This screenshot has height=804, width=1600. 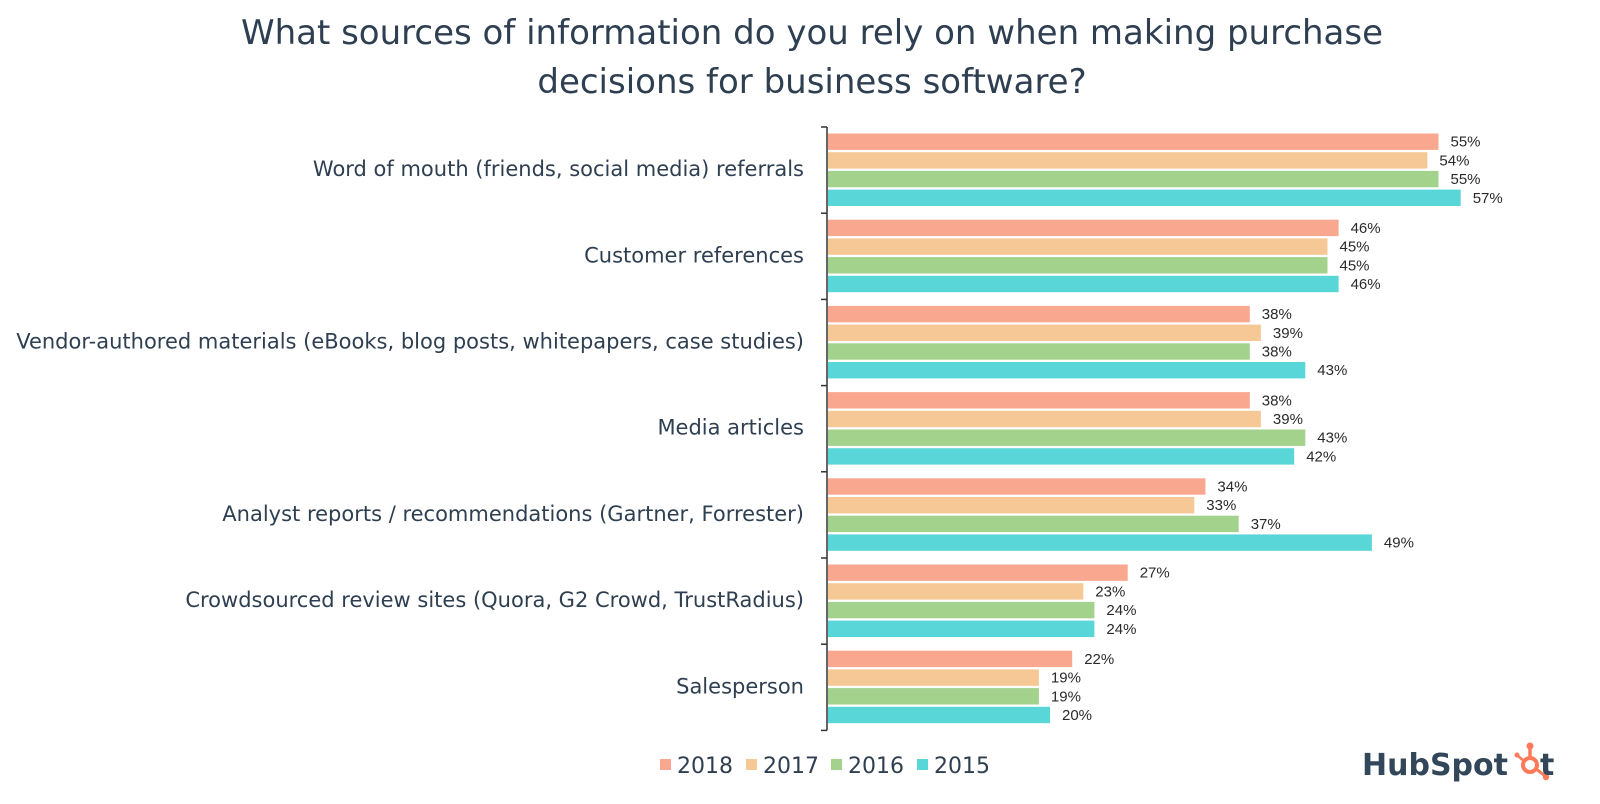 I want to click on category-label: Media articles, so click(x=730, y=428).